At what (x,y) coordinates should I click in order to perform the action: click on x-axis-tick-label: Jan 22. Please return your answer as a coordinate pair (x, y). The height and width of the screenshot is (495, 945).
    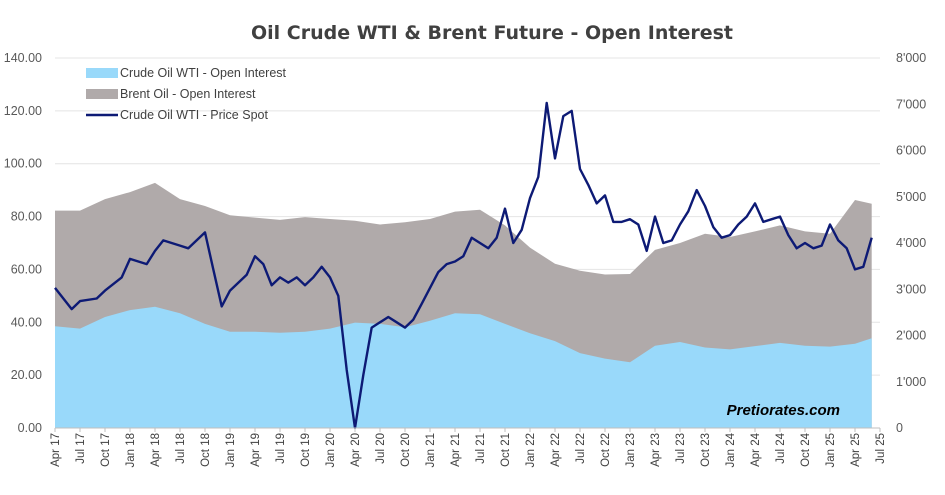
    Looking at the image, I should click on (531, 450).